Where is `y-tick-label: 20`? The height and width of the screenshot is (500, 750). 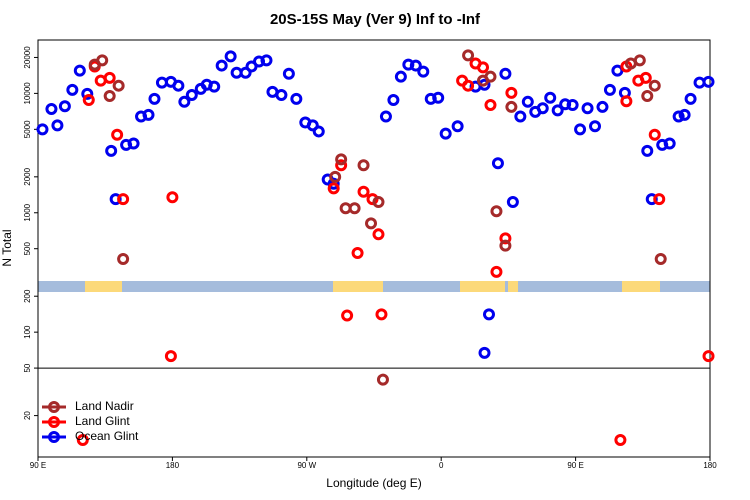 y-tick-label: 20 is located at coordinates (27, 415).